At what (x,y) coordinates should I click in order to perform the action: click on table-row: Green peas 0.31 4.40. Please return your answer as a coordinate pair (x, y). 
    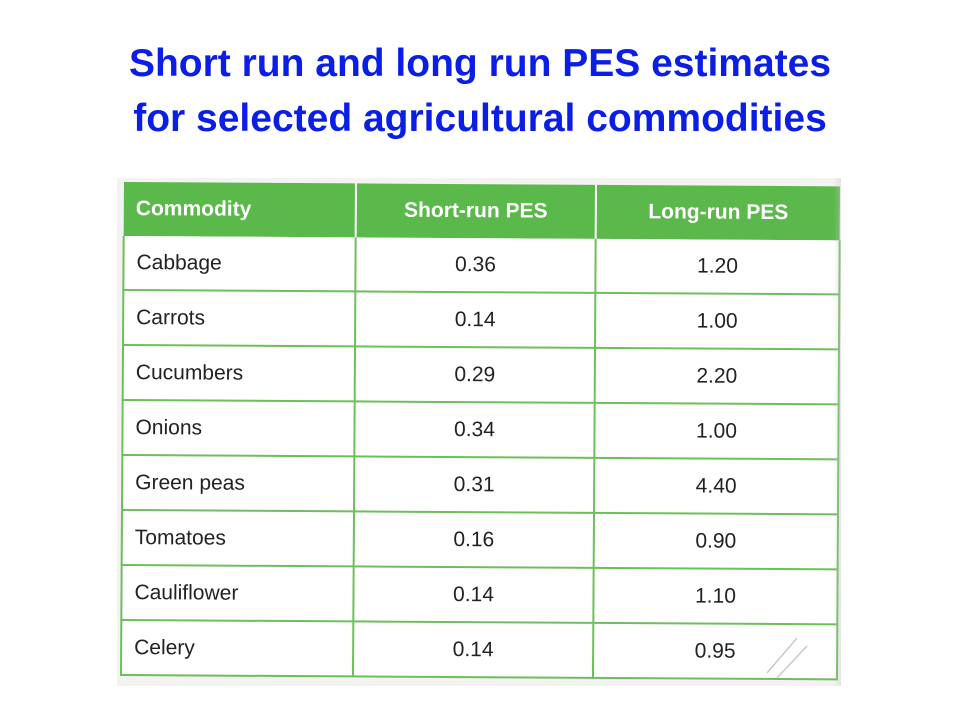
    Looking at the image, I should click on (480, 485).